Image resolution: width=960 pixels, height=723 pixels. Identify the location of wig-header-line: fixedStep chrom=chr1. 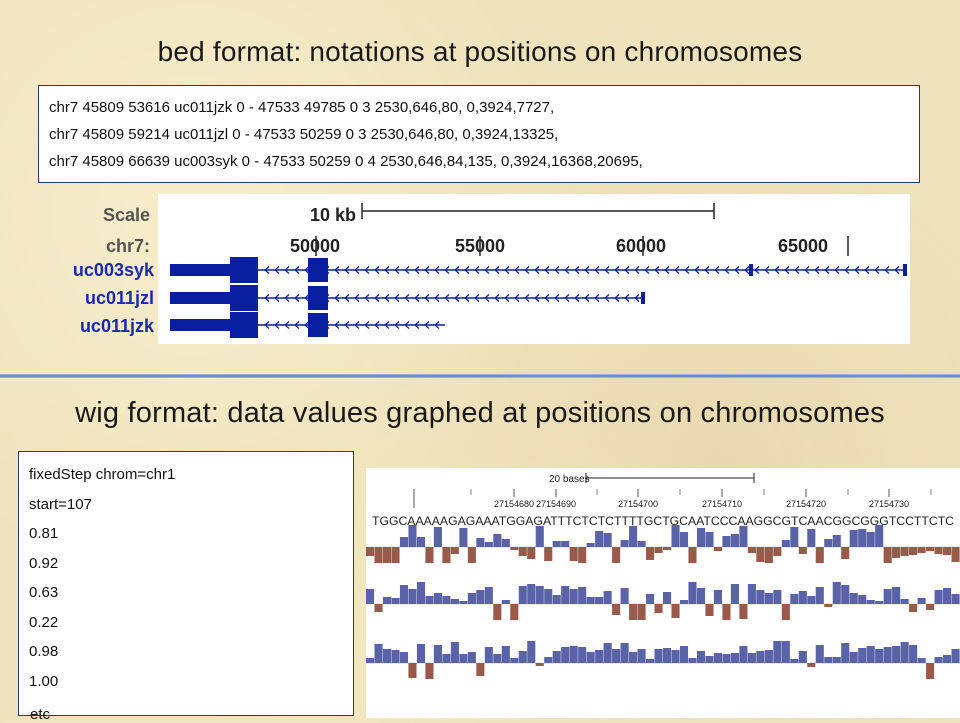
(102, 474).